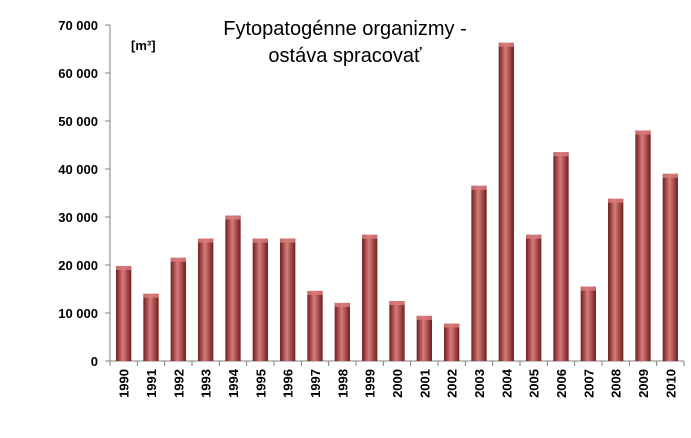 Image resolution: width=691 pixels, height=438 pixels. What do you see at coordinates (370, 383) in the screenshot?
I see `x-tick-label: 1999` at bounding box center [370, 383].